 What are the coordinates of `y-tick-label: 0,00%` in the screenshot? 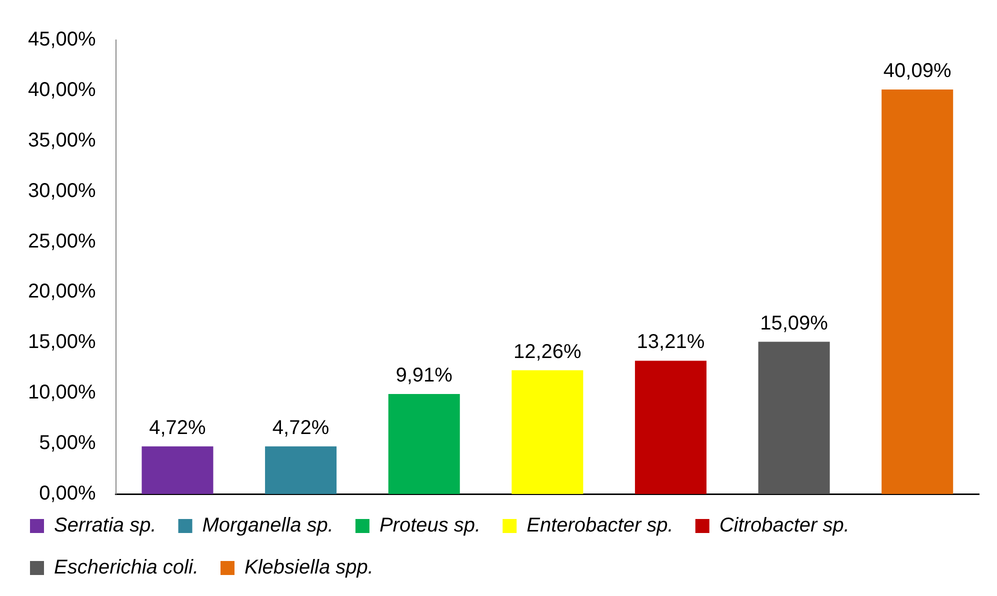 It's located at (67, 493).